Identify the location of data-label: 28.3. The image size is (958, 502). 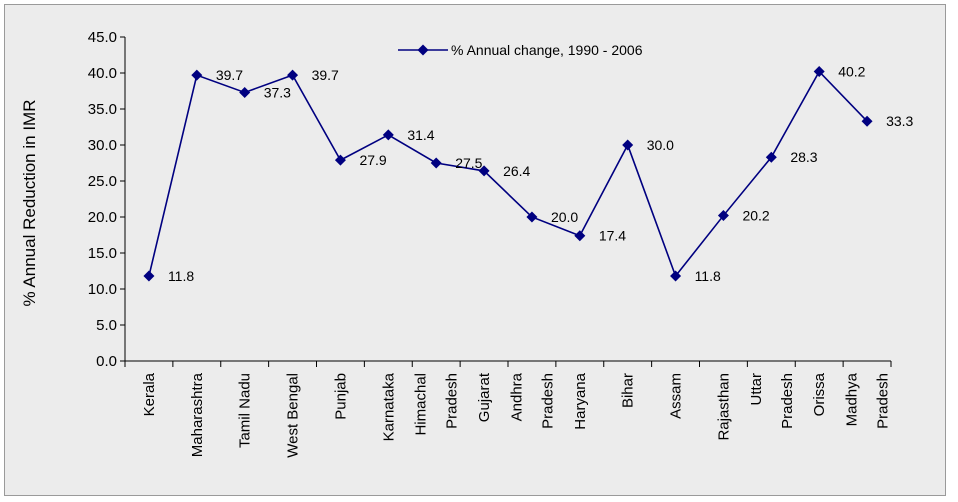
(803, 157).